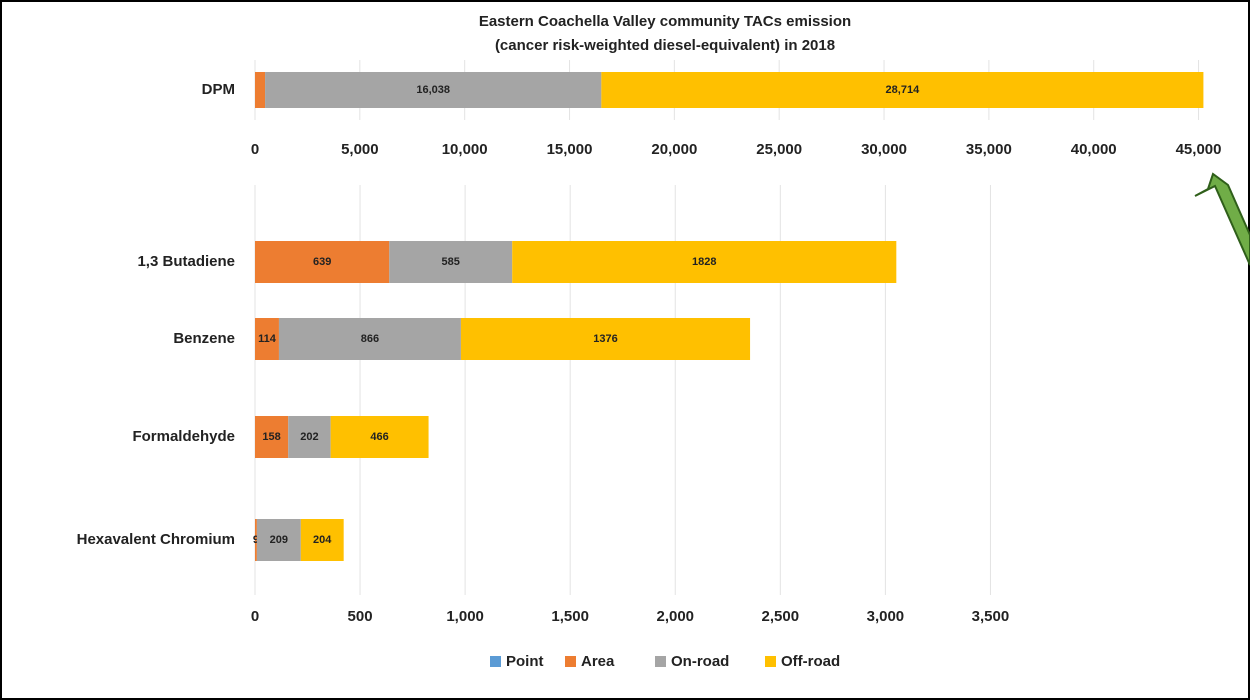  Describe the element at coordinates (779, 149) in the screenshot. I see `x-tick-label: 25,000` at that location.